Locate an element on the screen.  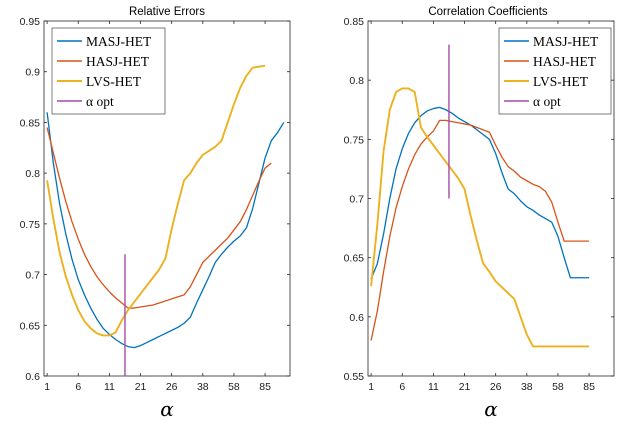
chart-title-correlation-coefficients: Correlation Coefficients is located at coordinates (488, 12).